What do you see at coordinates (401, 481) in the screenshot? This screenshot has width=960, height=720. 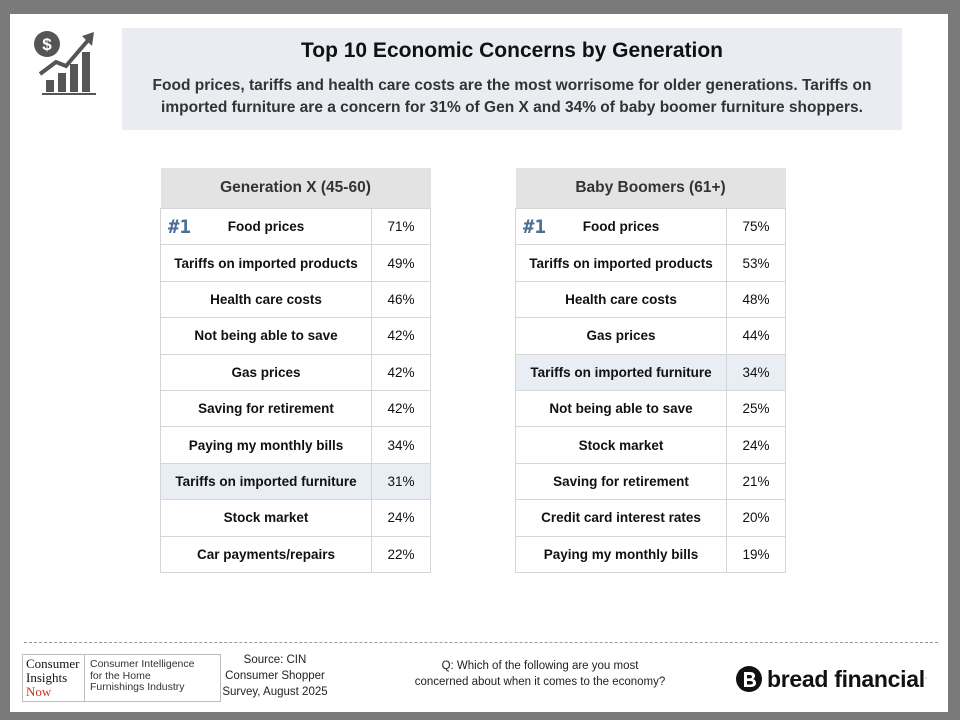 I see `concern-percent: 31%` at bounding box center [401, 481].